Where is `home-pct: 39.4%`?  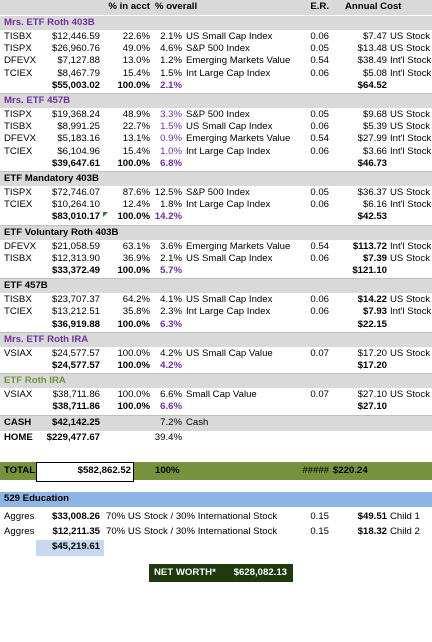
home-pct: 39.4% is located at coordinates (168, 437).